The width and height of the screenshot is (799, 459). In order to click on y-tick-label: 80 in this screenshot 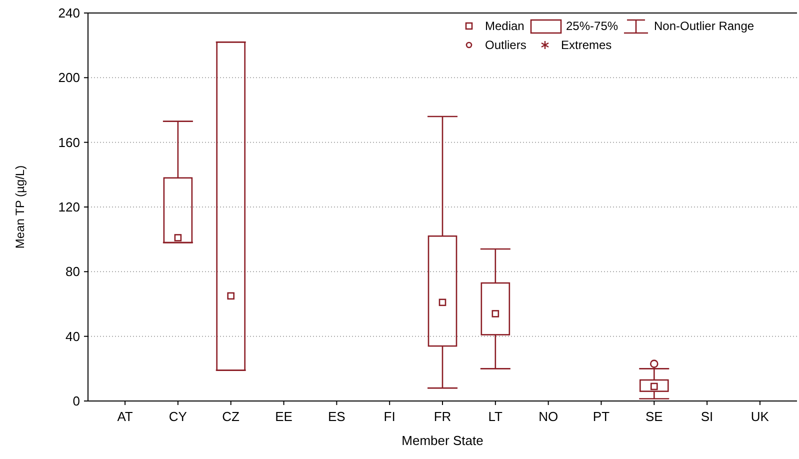, I will do `click(73, 272)`.